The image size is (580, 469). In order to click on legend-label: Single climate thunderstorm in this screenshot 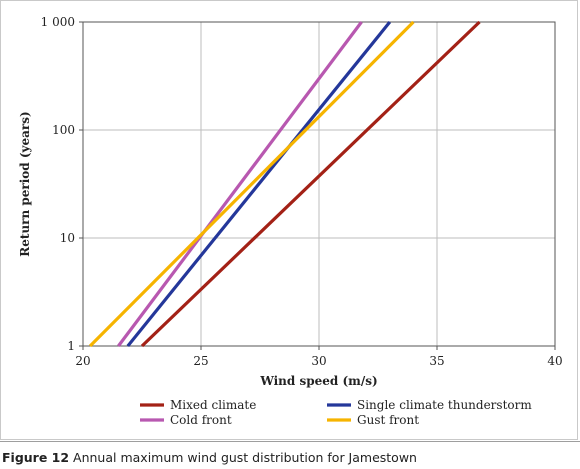, I will do `click(444, 405)`.